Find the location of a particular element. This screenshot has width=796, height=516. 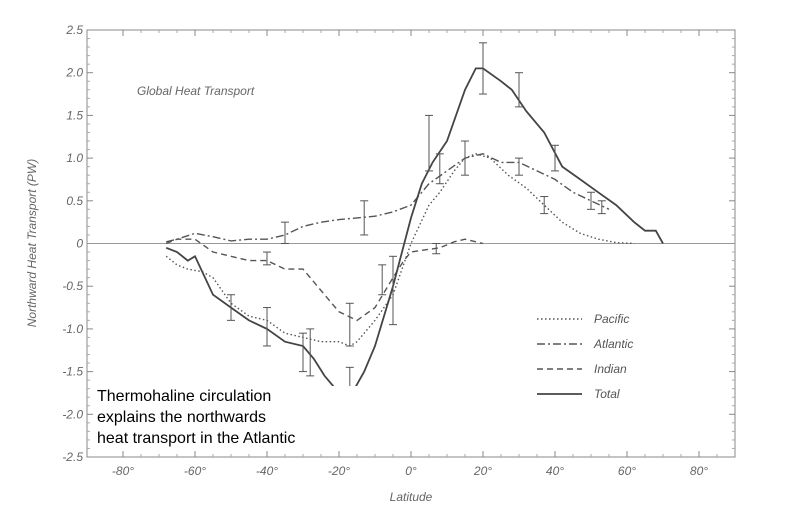

annotation-line-1: Thermohaline circulation is located at coordinates (184, 396).